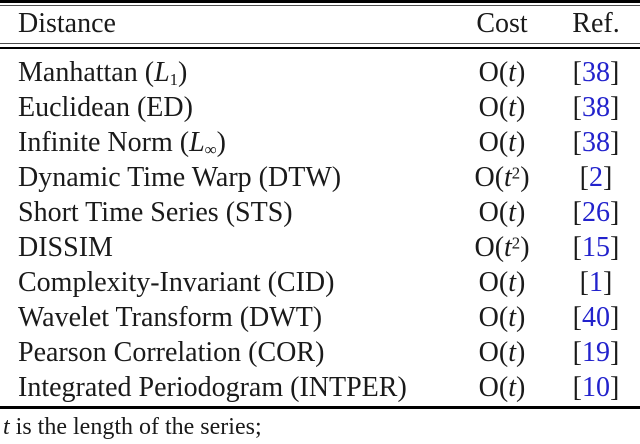 The height and width of the screenshot is (444, 640). What do you see at coordinates (320, 43) in the screenshot?
I see `header-bottom-rule-thin` at bounding box center [320, 43].